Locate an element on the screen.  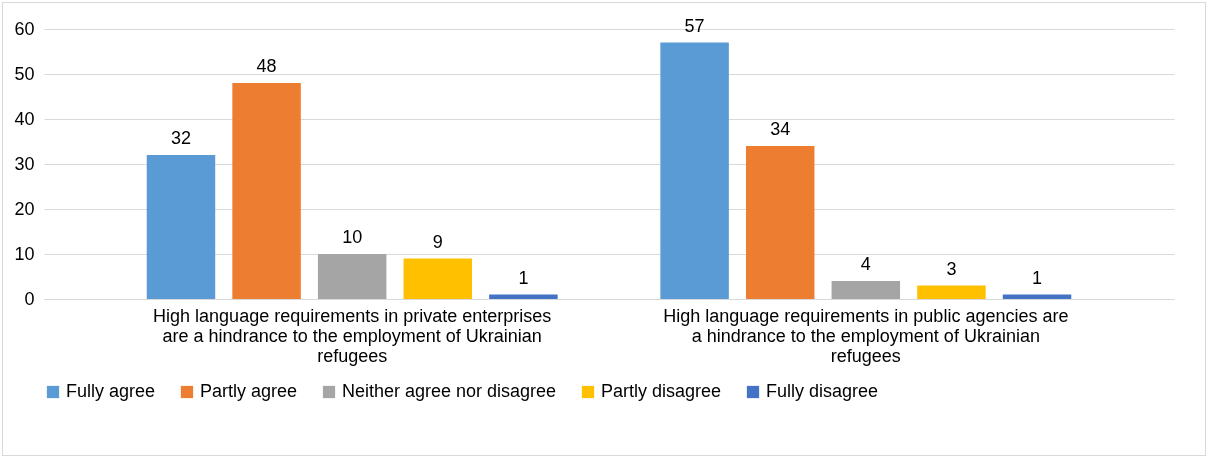
x-tick-label: High language requirements in public agencies are a hindrance to the employment of Ukrainian refugees is located at coordinates (866, 335).